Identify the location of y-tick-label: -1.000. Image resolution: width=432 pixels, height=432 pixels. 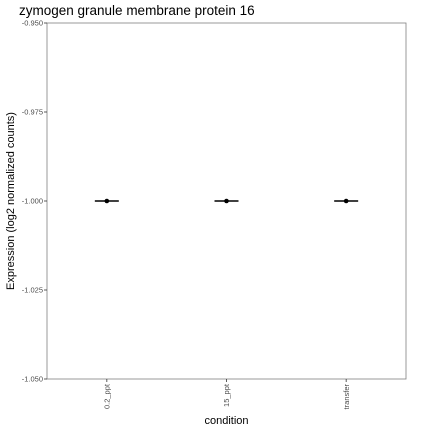
(32, 201).